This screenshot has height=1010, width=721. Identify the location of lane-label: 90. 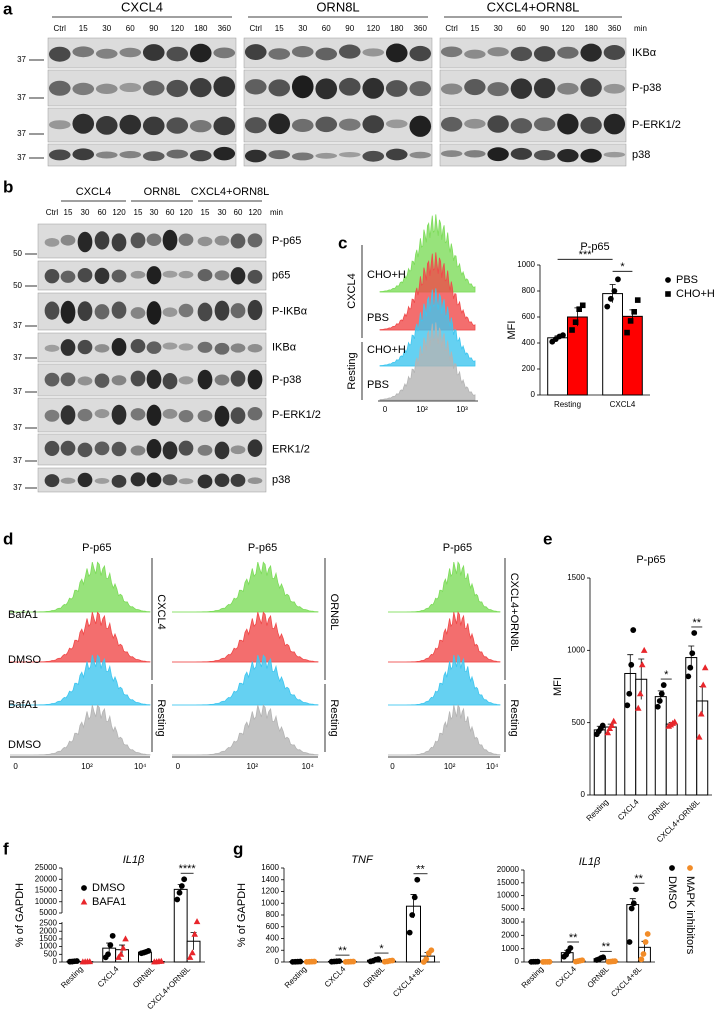
(153, 28).